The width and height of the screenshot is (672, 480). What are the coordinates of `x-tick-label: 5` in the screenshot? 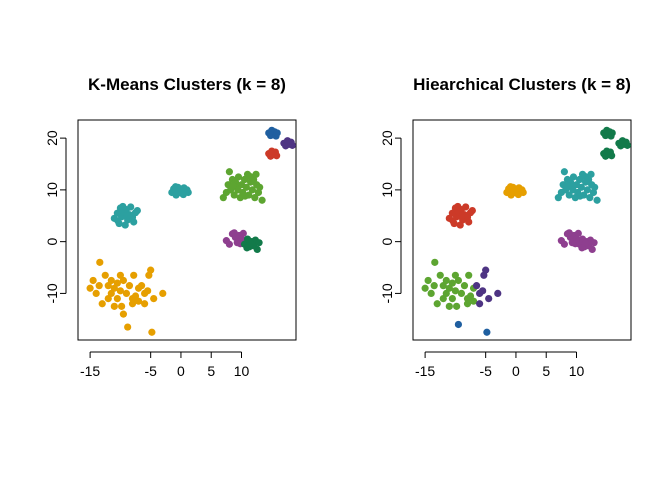 It's located at (211, 371).